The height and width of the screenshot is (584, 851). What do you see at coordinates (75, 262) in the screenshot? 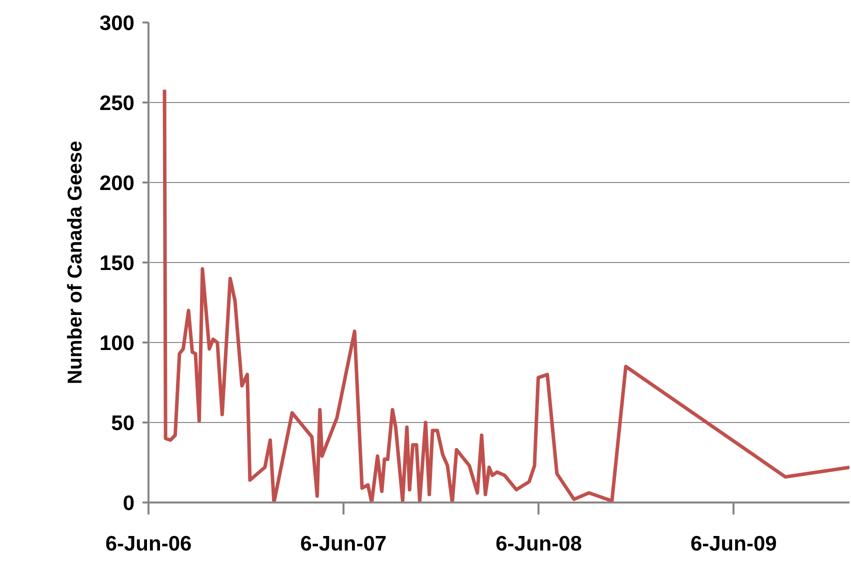
I see `y-axis-title: Number of Canada Geese` at bounding box center [75, 262].